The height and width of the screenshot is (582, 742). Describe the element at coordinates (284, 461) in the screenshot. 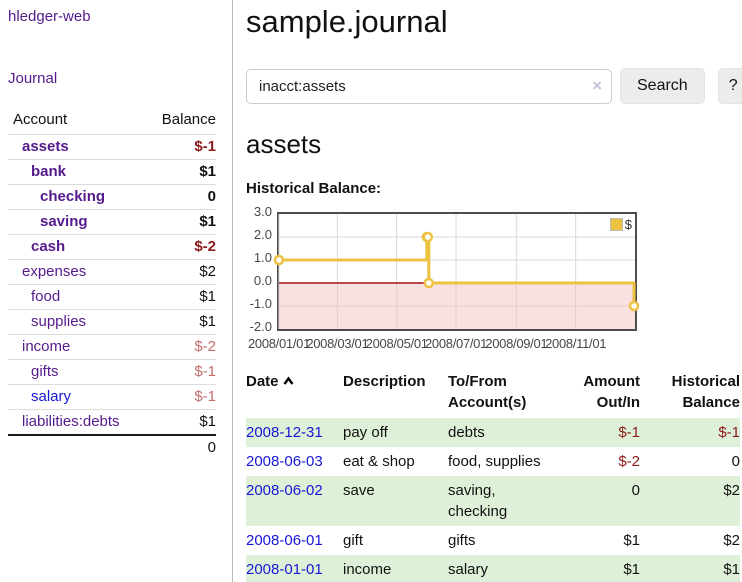

I see `transaction-date-link: 2008-06-03` at that location.